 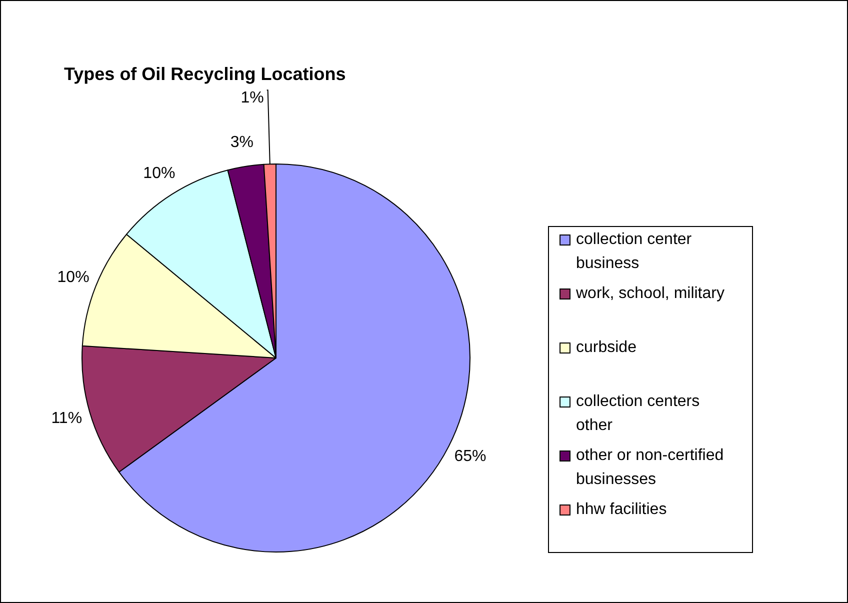 I want to click on data-label: 11%, so click(x=66, y=419).